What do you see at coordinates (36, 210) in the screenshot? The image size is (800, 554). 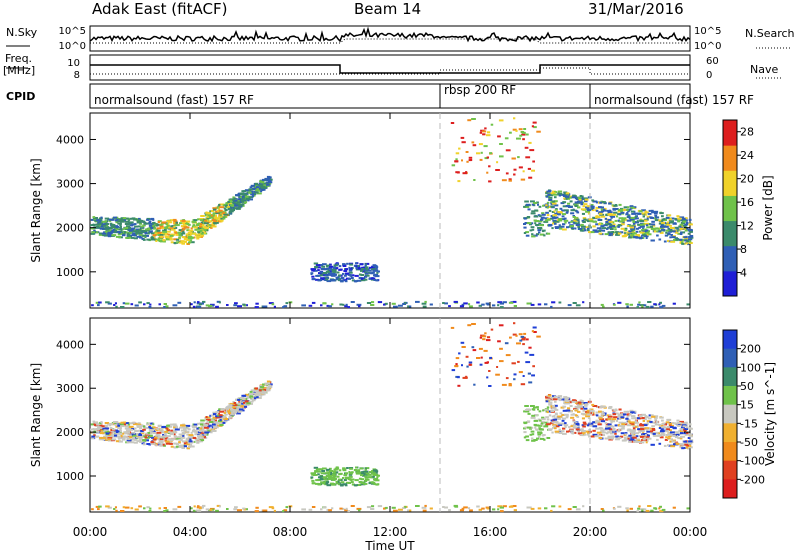 I see `y-axis-label: Slant Range [km]` at bounding box center [36, 210].